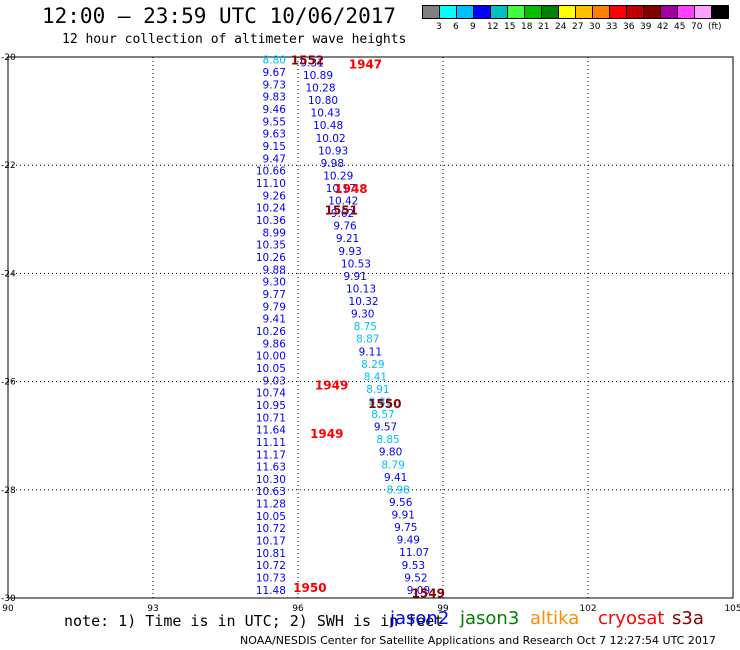 Image resolution: width=740 pixels, height=650 pixels. Describe the element at coordinates (401, 503) in the screenshot. I see `wave-height-label: 9.56` at that location.